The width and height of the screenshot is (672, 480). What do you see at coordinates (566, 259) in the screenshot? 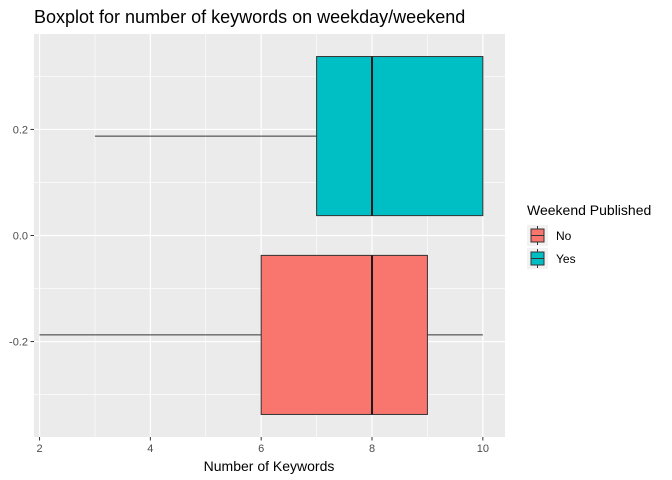
I see `legend-label-yes: Yes` at bounding box center [566, 259].